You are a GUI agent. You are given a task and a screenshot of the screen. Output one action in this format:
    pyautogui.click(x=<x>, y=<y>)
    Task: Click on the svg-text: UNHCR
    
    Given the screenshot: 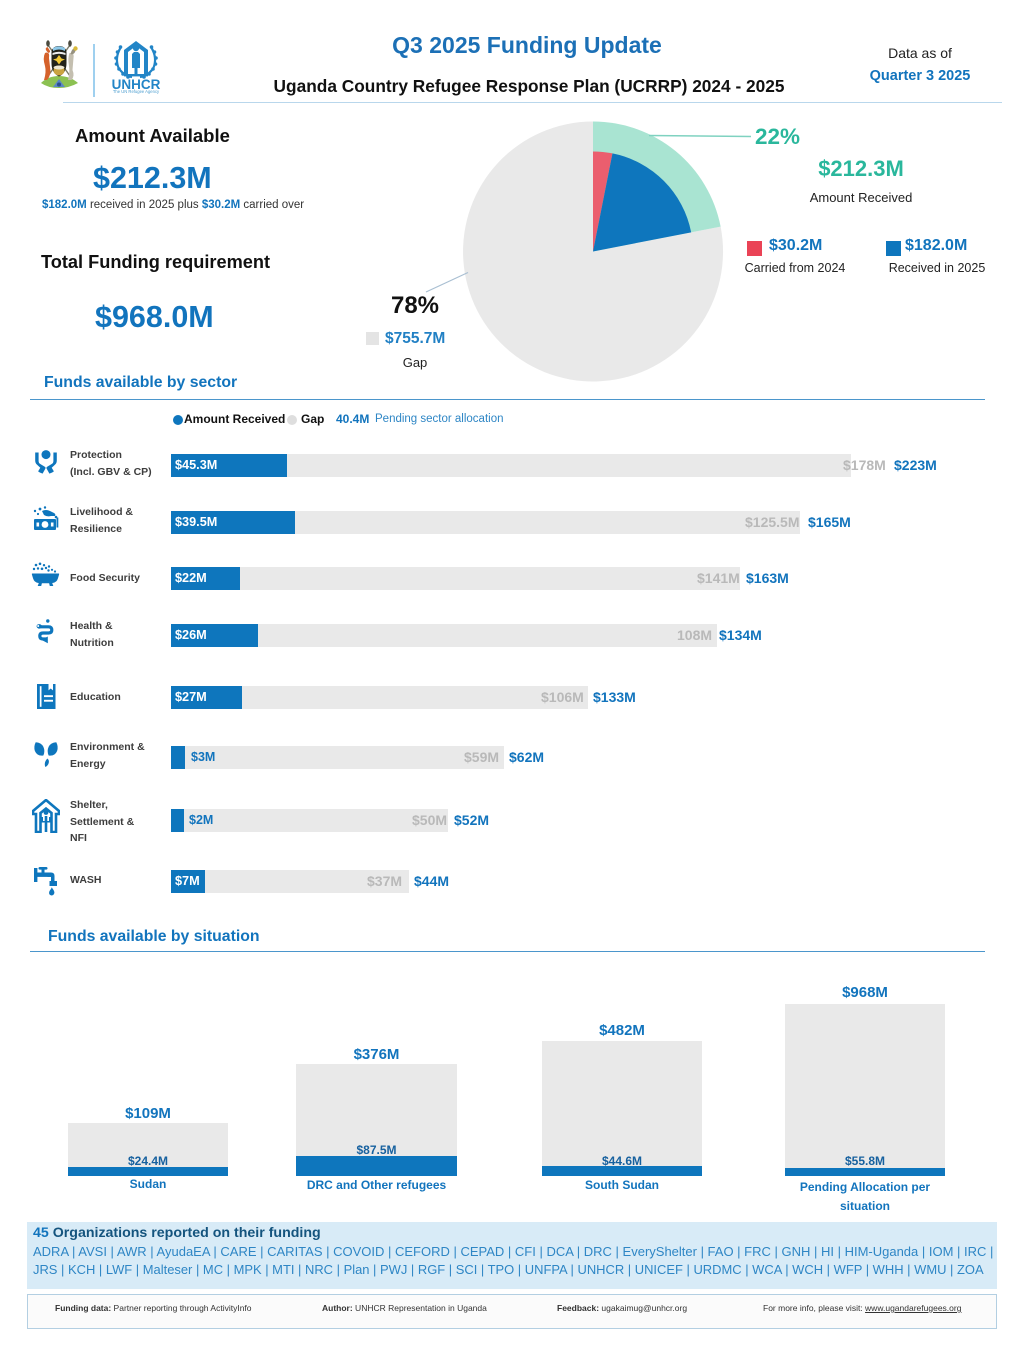 What is the action you would take?
    pyautogui.click(x=136, y=84)
    